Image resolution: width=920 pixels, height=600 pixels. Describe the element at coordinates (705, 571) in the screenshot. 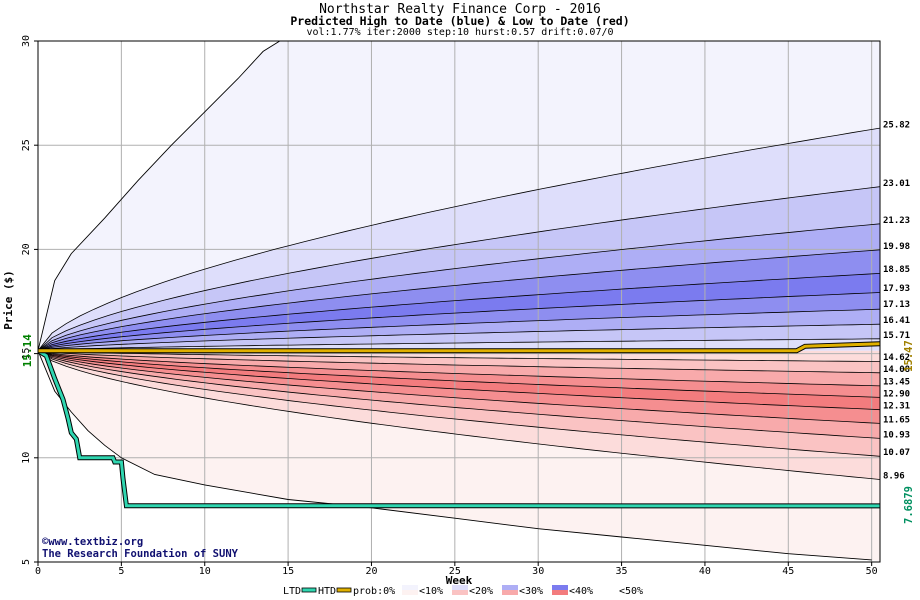

I see `x-tick-label: 40` at that location.